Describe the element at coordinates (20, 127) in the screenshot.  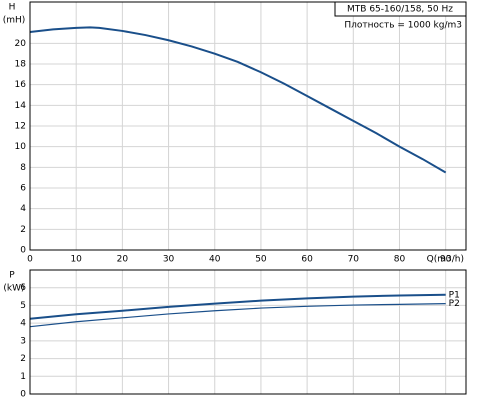
I see `y-tick-label: 12` at that location.